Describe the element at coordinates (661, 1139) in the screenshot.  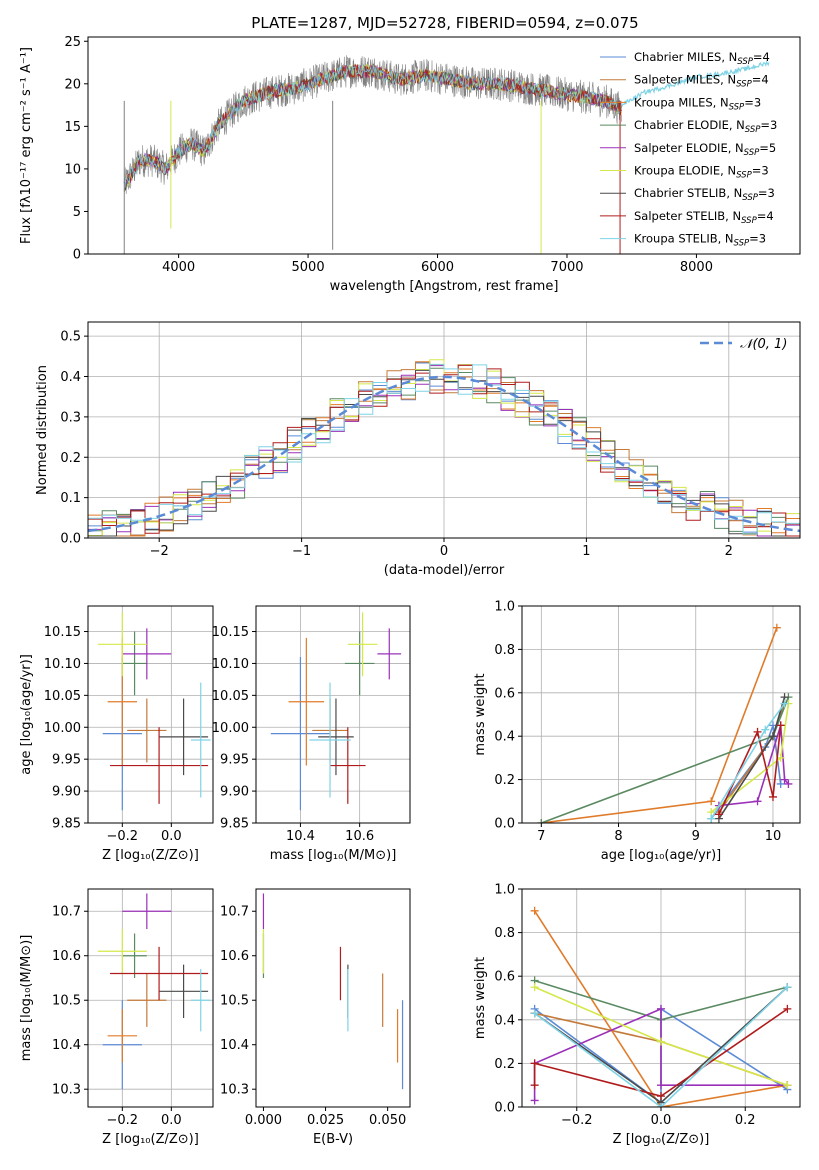
I see `weight_vs_Z-xlabel: Z [log₁₀(Z/Z⊙)]` at that location.